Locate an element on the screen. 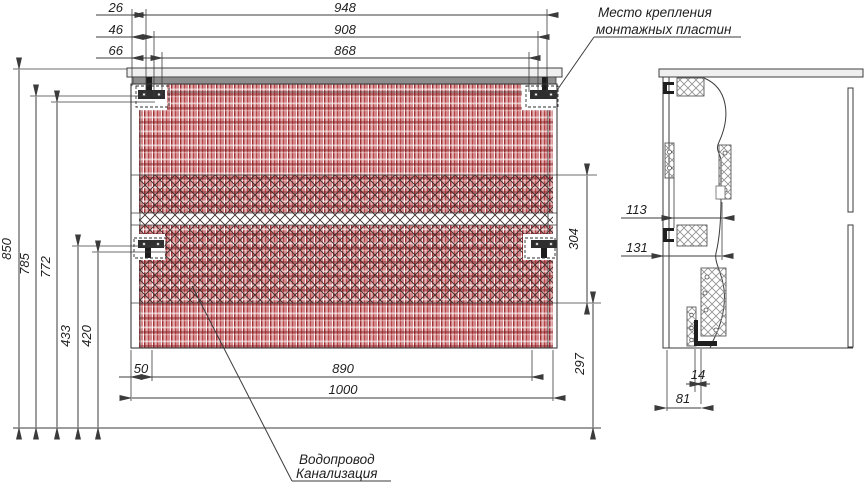  mounting-note-line1: Место крепления is located at coordinates (655, 12).